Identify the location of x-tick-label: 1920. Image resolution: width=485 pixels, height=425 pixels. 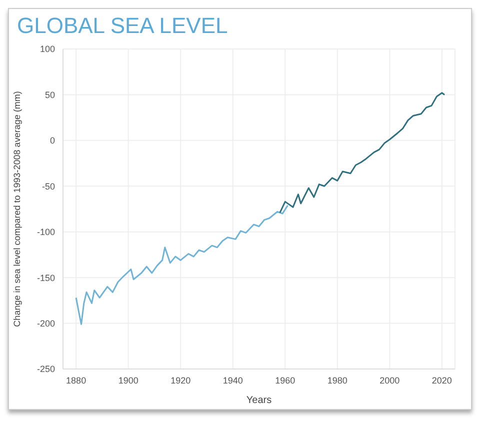
(180, 380).